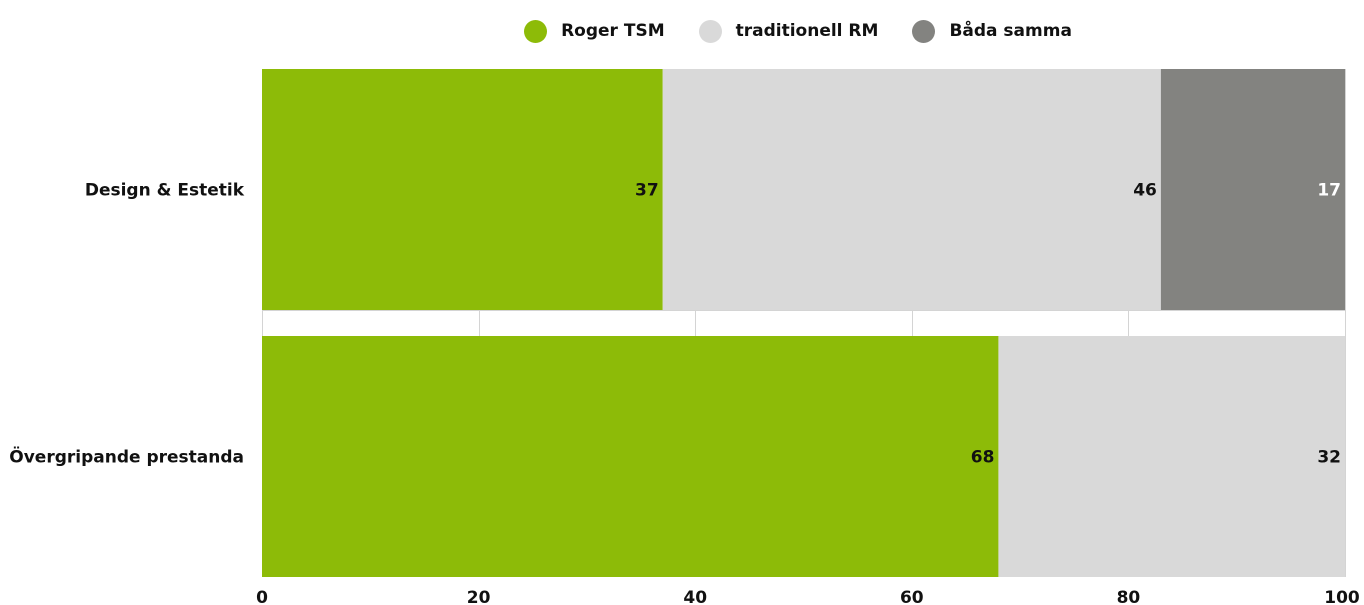 The image size is (1364, 605). Describe the element at coordinates (1129, 596) in the screenshot. I see `x-tick-label-80: 80` at that location.